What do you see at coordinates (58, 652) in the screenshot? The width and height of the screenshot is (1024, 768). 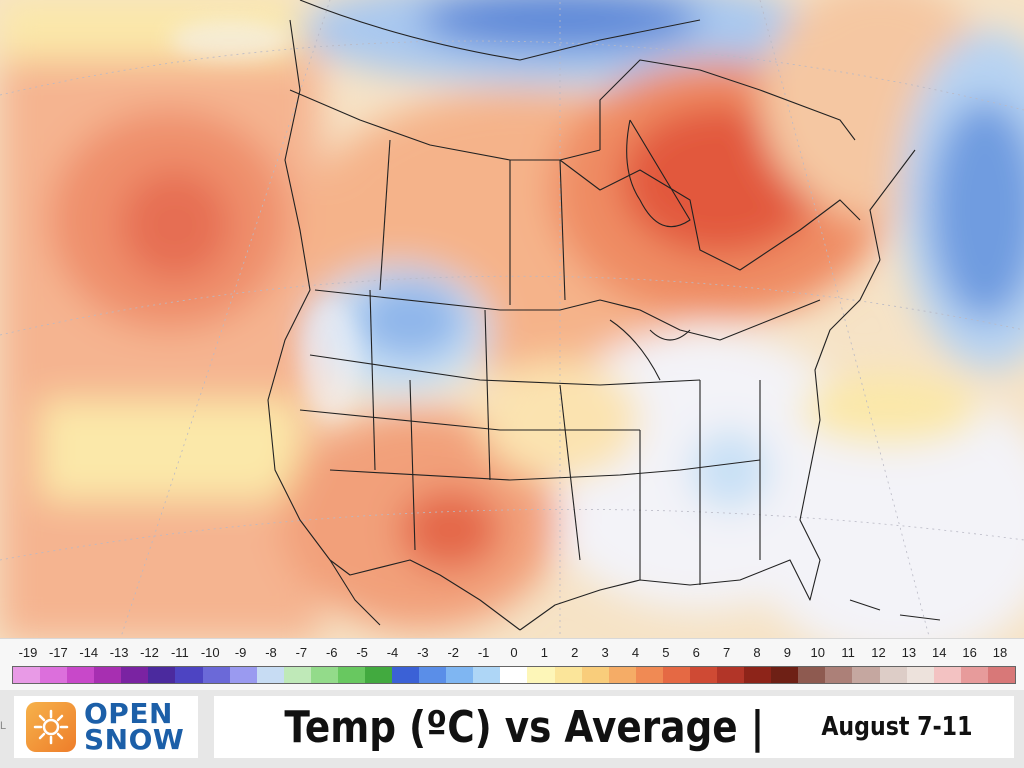 I see `legend-tick-label: -17` at bounding box center [58, 652].